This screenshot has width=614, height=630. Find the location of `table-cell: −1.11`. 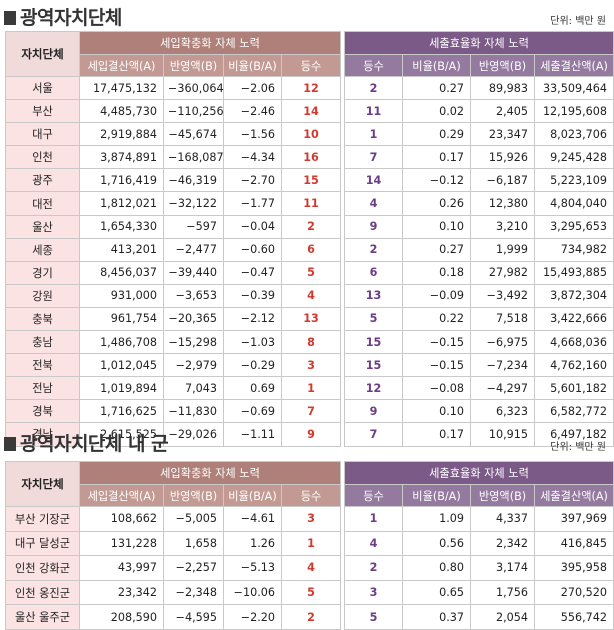

table-cell: −1.11 is located at coordinates (252, 434).